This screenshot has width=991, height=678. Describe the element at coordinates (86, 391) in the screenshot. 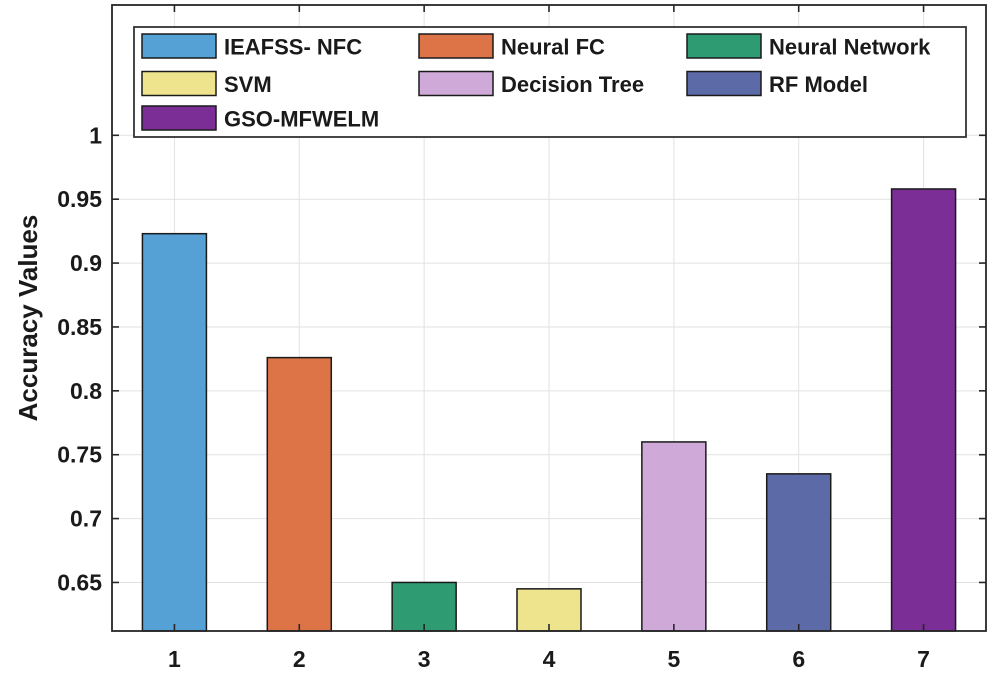

I see `y-tick-label: 0.8` at that location.